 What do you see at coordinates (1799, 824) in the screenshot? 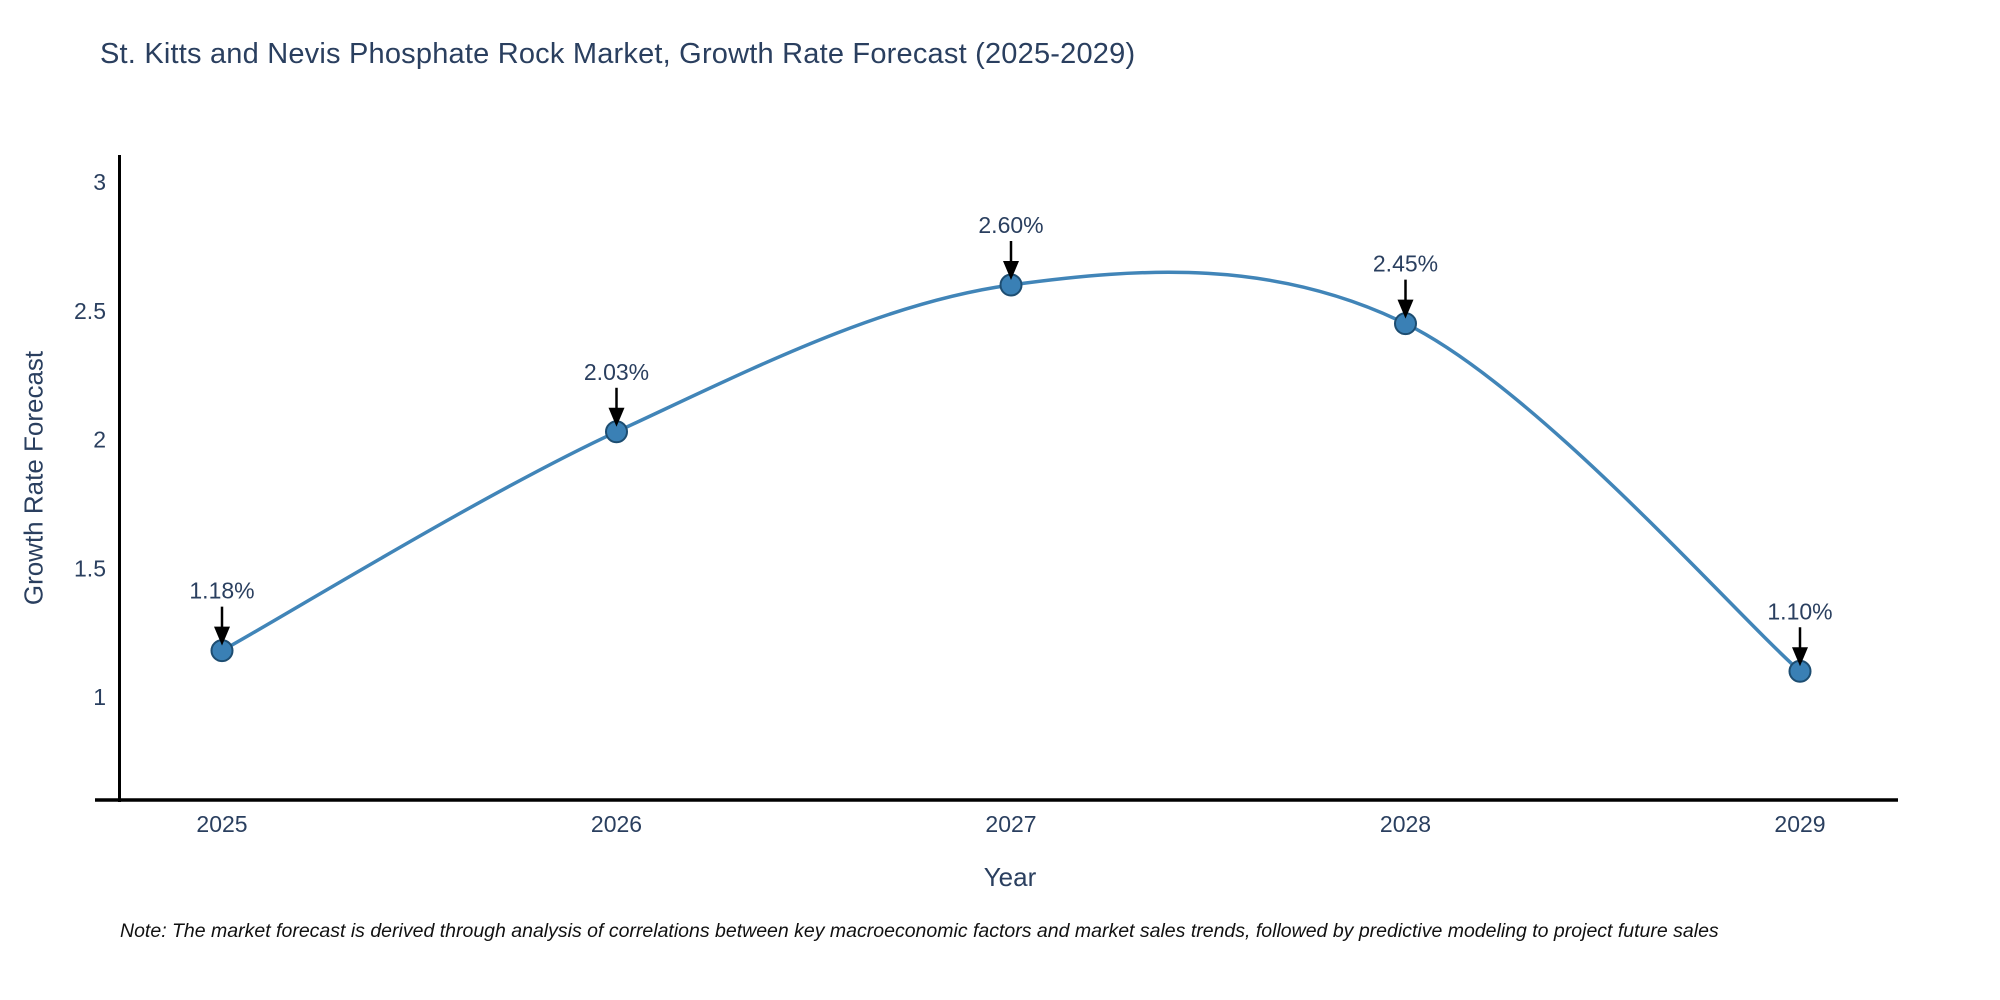
I see `x-tick-label: 2029` at bounding box center [1799, 824].